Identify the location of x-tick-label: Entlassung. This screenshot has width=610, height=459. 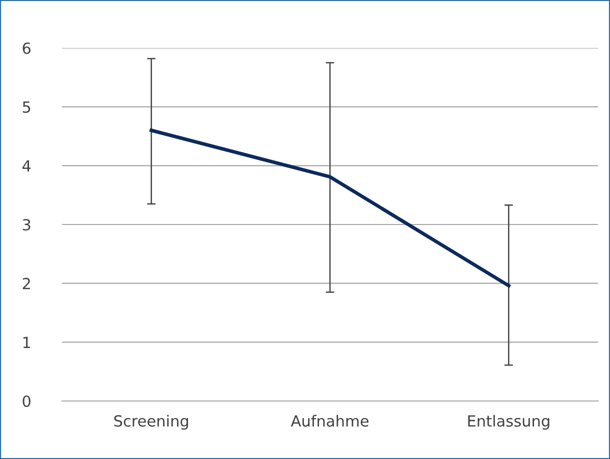
(509, 422).